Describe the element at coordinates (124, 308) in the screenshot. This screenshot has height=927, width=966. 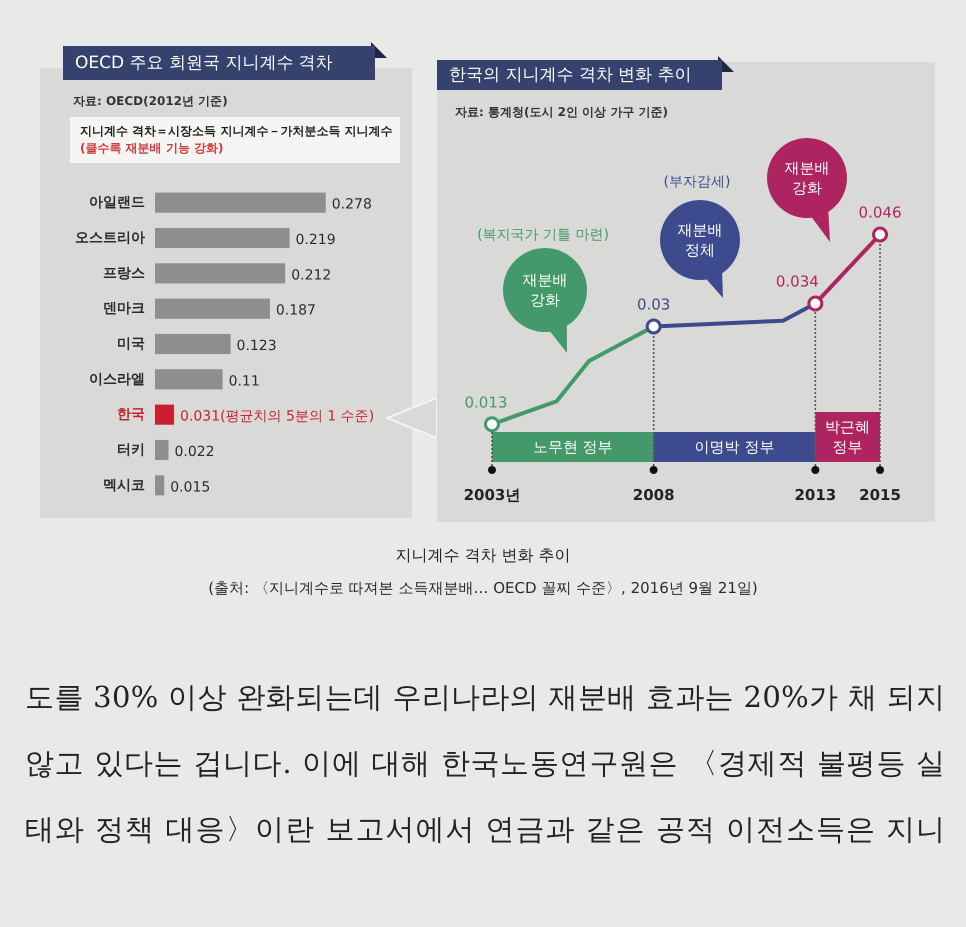
I see `y-tick-label: 덴마크` at that location.